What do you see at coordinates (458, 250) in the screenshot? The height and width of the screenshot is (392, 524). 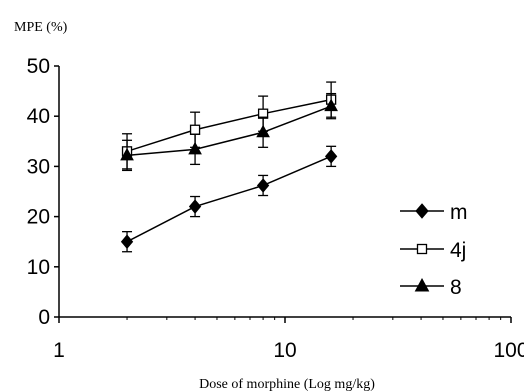 I see `legend-label: 4j` at bounding box center [458, 250].